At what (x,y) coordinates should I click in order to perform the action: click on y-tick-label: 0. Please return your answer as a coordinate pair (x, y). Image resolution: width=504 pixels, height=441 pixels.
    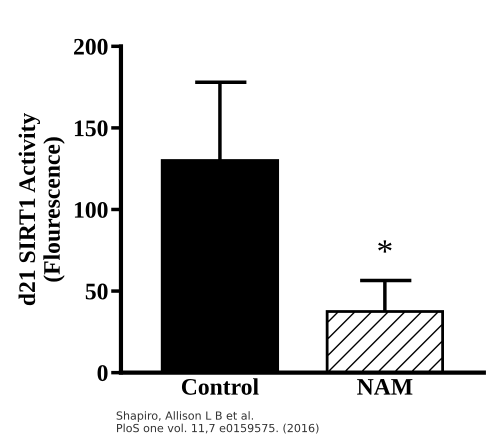
    Looking at the image, I should click on (103, 373).